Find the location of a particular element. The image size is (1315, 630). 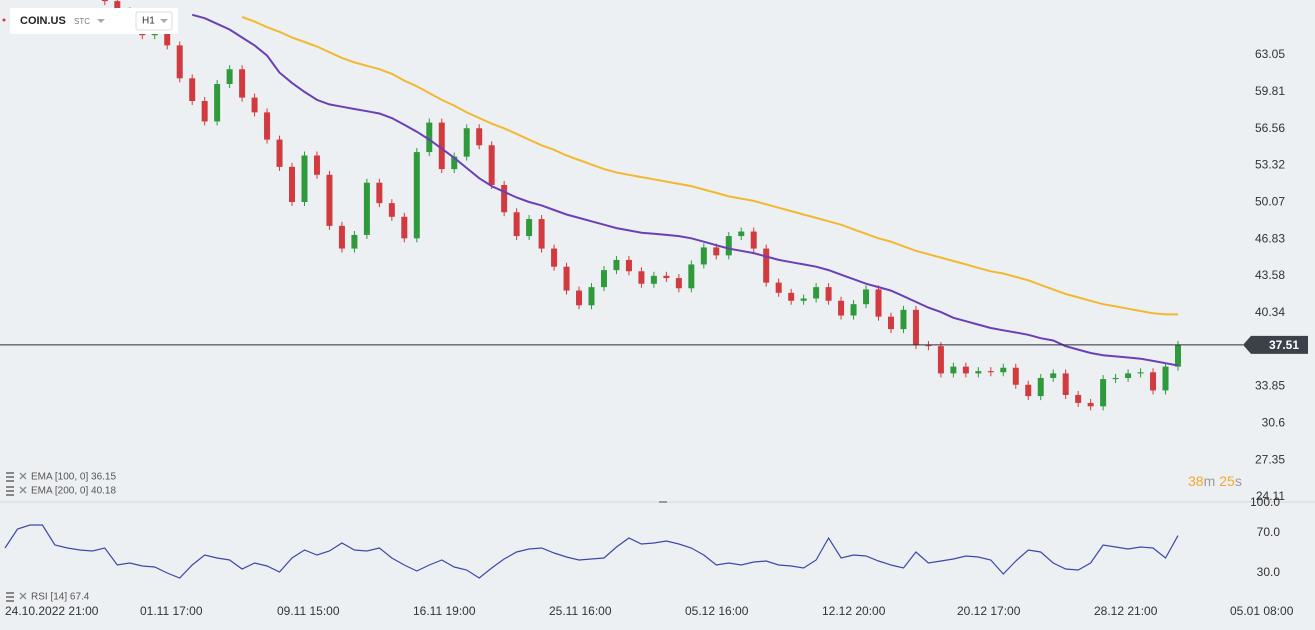

x-tick-label: 05.01 08:00 is located at coordinates (1262, 611).